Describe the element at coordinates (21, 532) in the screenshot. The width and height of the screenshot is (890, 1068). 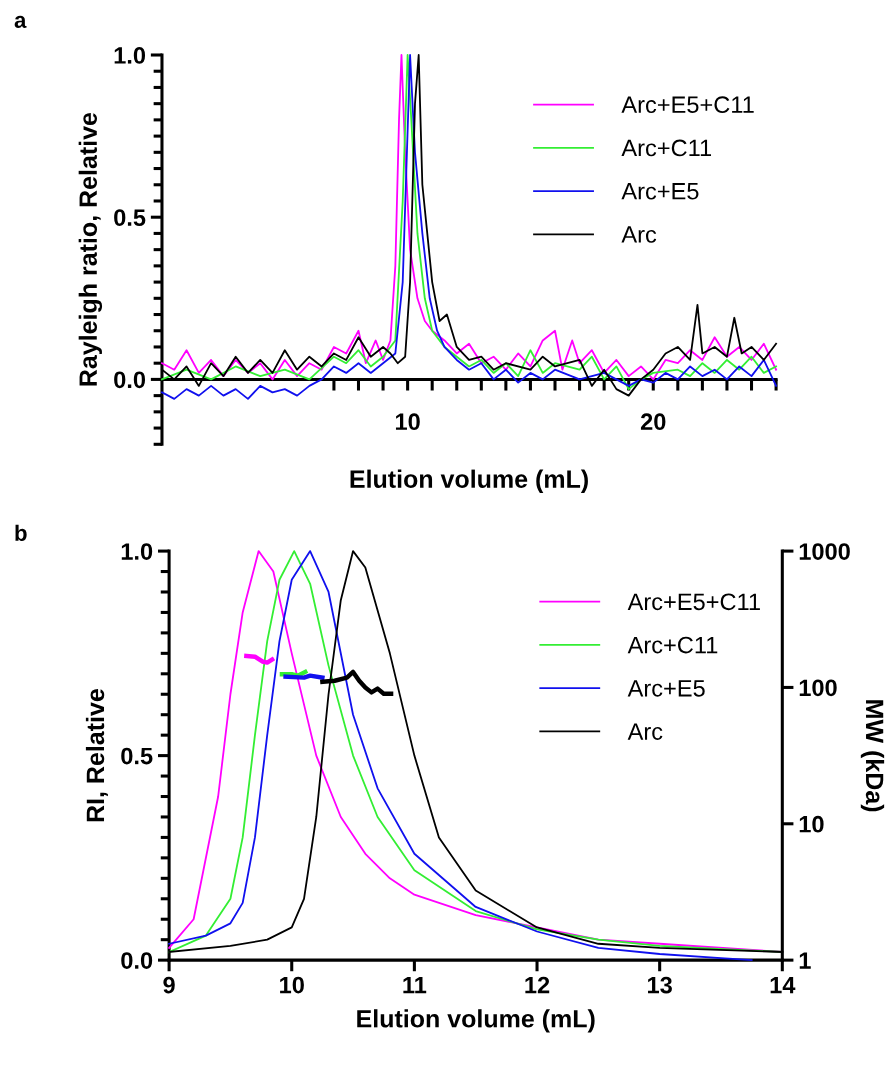
I see `text: b` at that location.